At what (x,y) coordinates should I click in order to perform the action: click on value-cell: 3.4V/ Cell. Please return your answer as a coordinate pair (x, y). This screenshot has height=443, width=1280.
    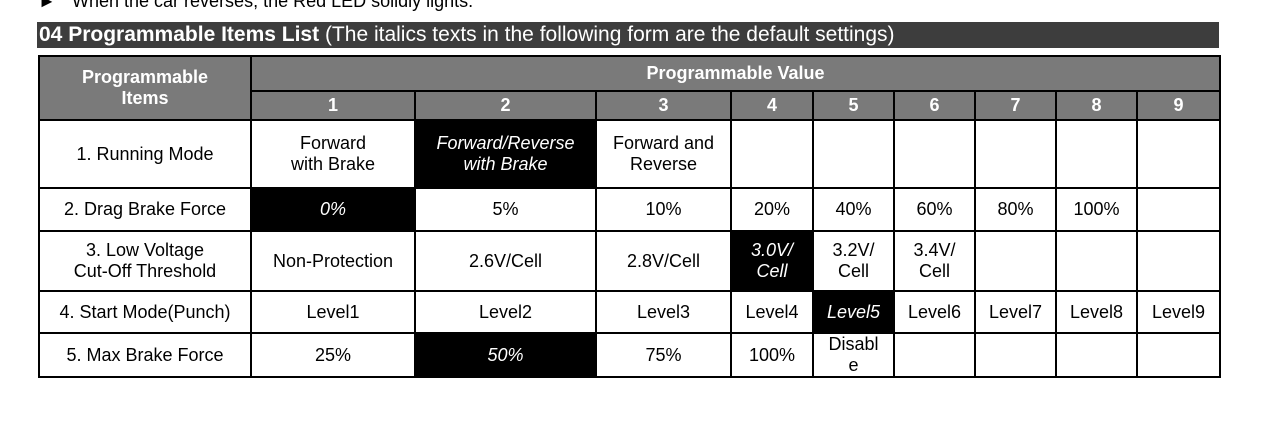
    Looking at the image, I should click on (934, 261).